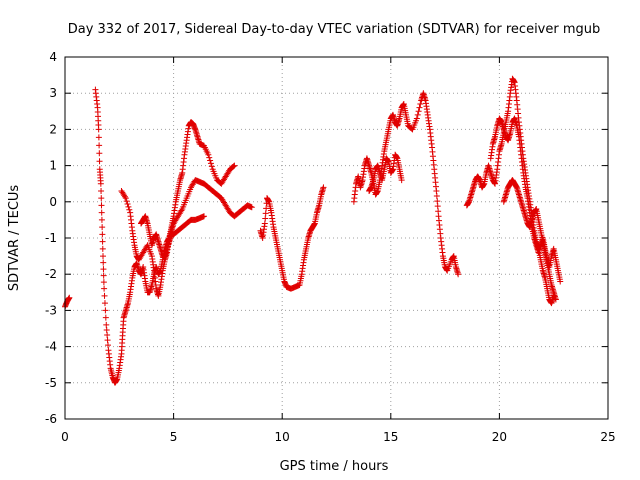 This screenshot has height=480, width=640. What do you see at coordinates (14, 238) in the screenshot?
I see `y-axis-label: SDTVAR / TECUs` at bounding box center [14, 238].